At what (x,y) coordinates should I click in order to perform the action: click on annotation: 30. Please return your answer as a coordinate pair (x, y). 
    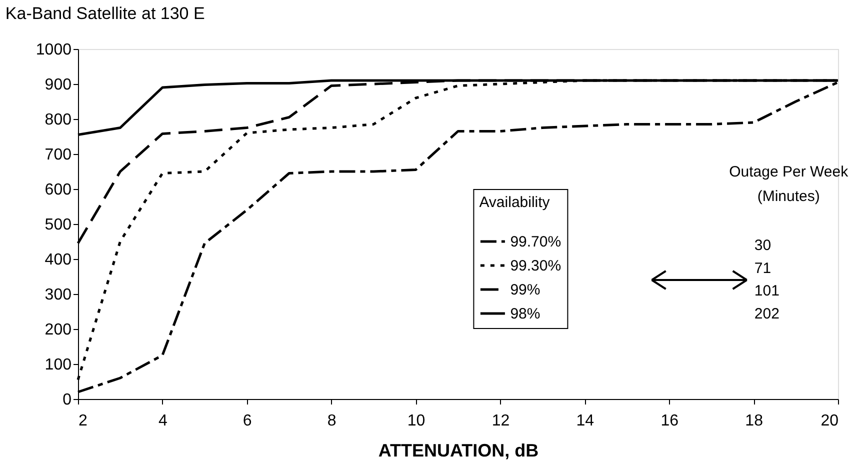
    Looking at the image, I should click on (763, 245).